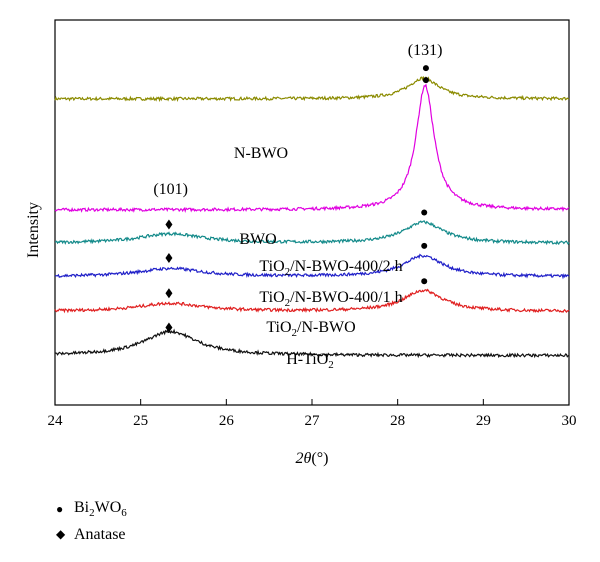 The width and height of the screenshot is (600, 562). What do you see at coordinates (169, 293) in the screenshot?
I see `anatase-marker-tio2-n-bwo` at bounding box center [169, 293].